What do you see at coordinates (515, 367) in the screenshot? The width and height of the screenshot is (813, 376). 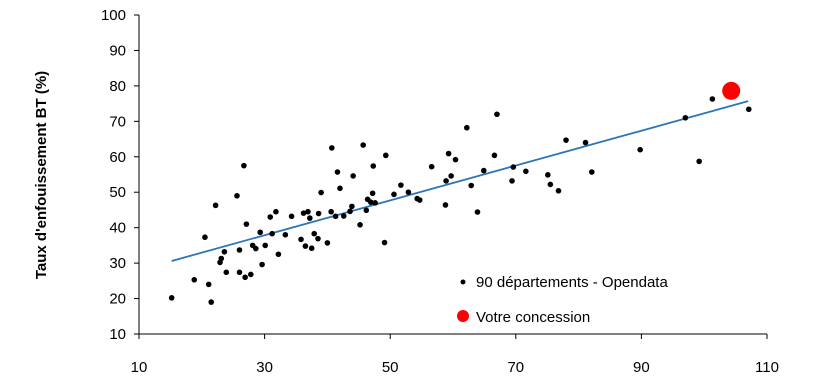 I see `x-tick-label: 70` at bounding box center [515, 367].